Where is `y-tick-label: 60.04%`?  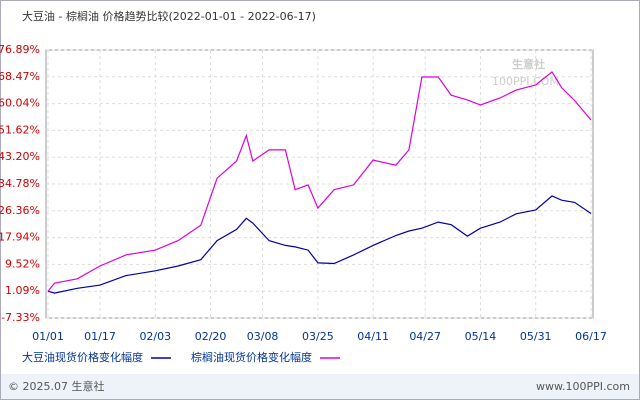
y-tick-label: 60.04% is located at coordinates (20, 103).